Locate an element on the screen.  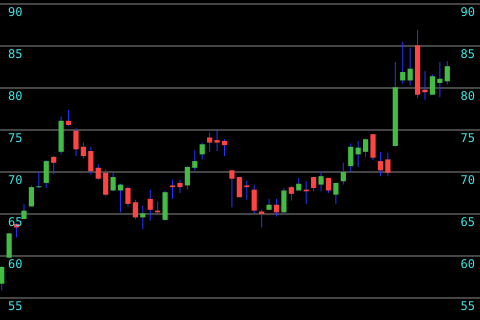
y2-tick-label: 90 is located at coordinates (467, 12).